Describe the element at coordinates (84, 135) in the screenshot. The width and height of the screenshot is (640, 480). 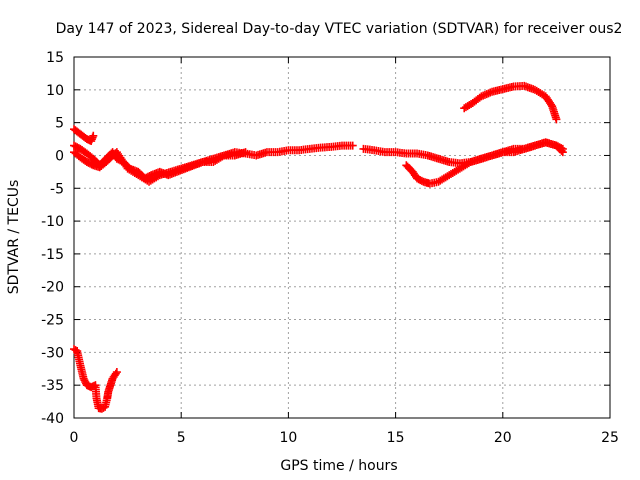
I see `series-track-a` at that location.